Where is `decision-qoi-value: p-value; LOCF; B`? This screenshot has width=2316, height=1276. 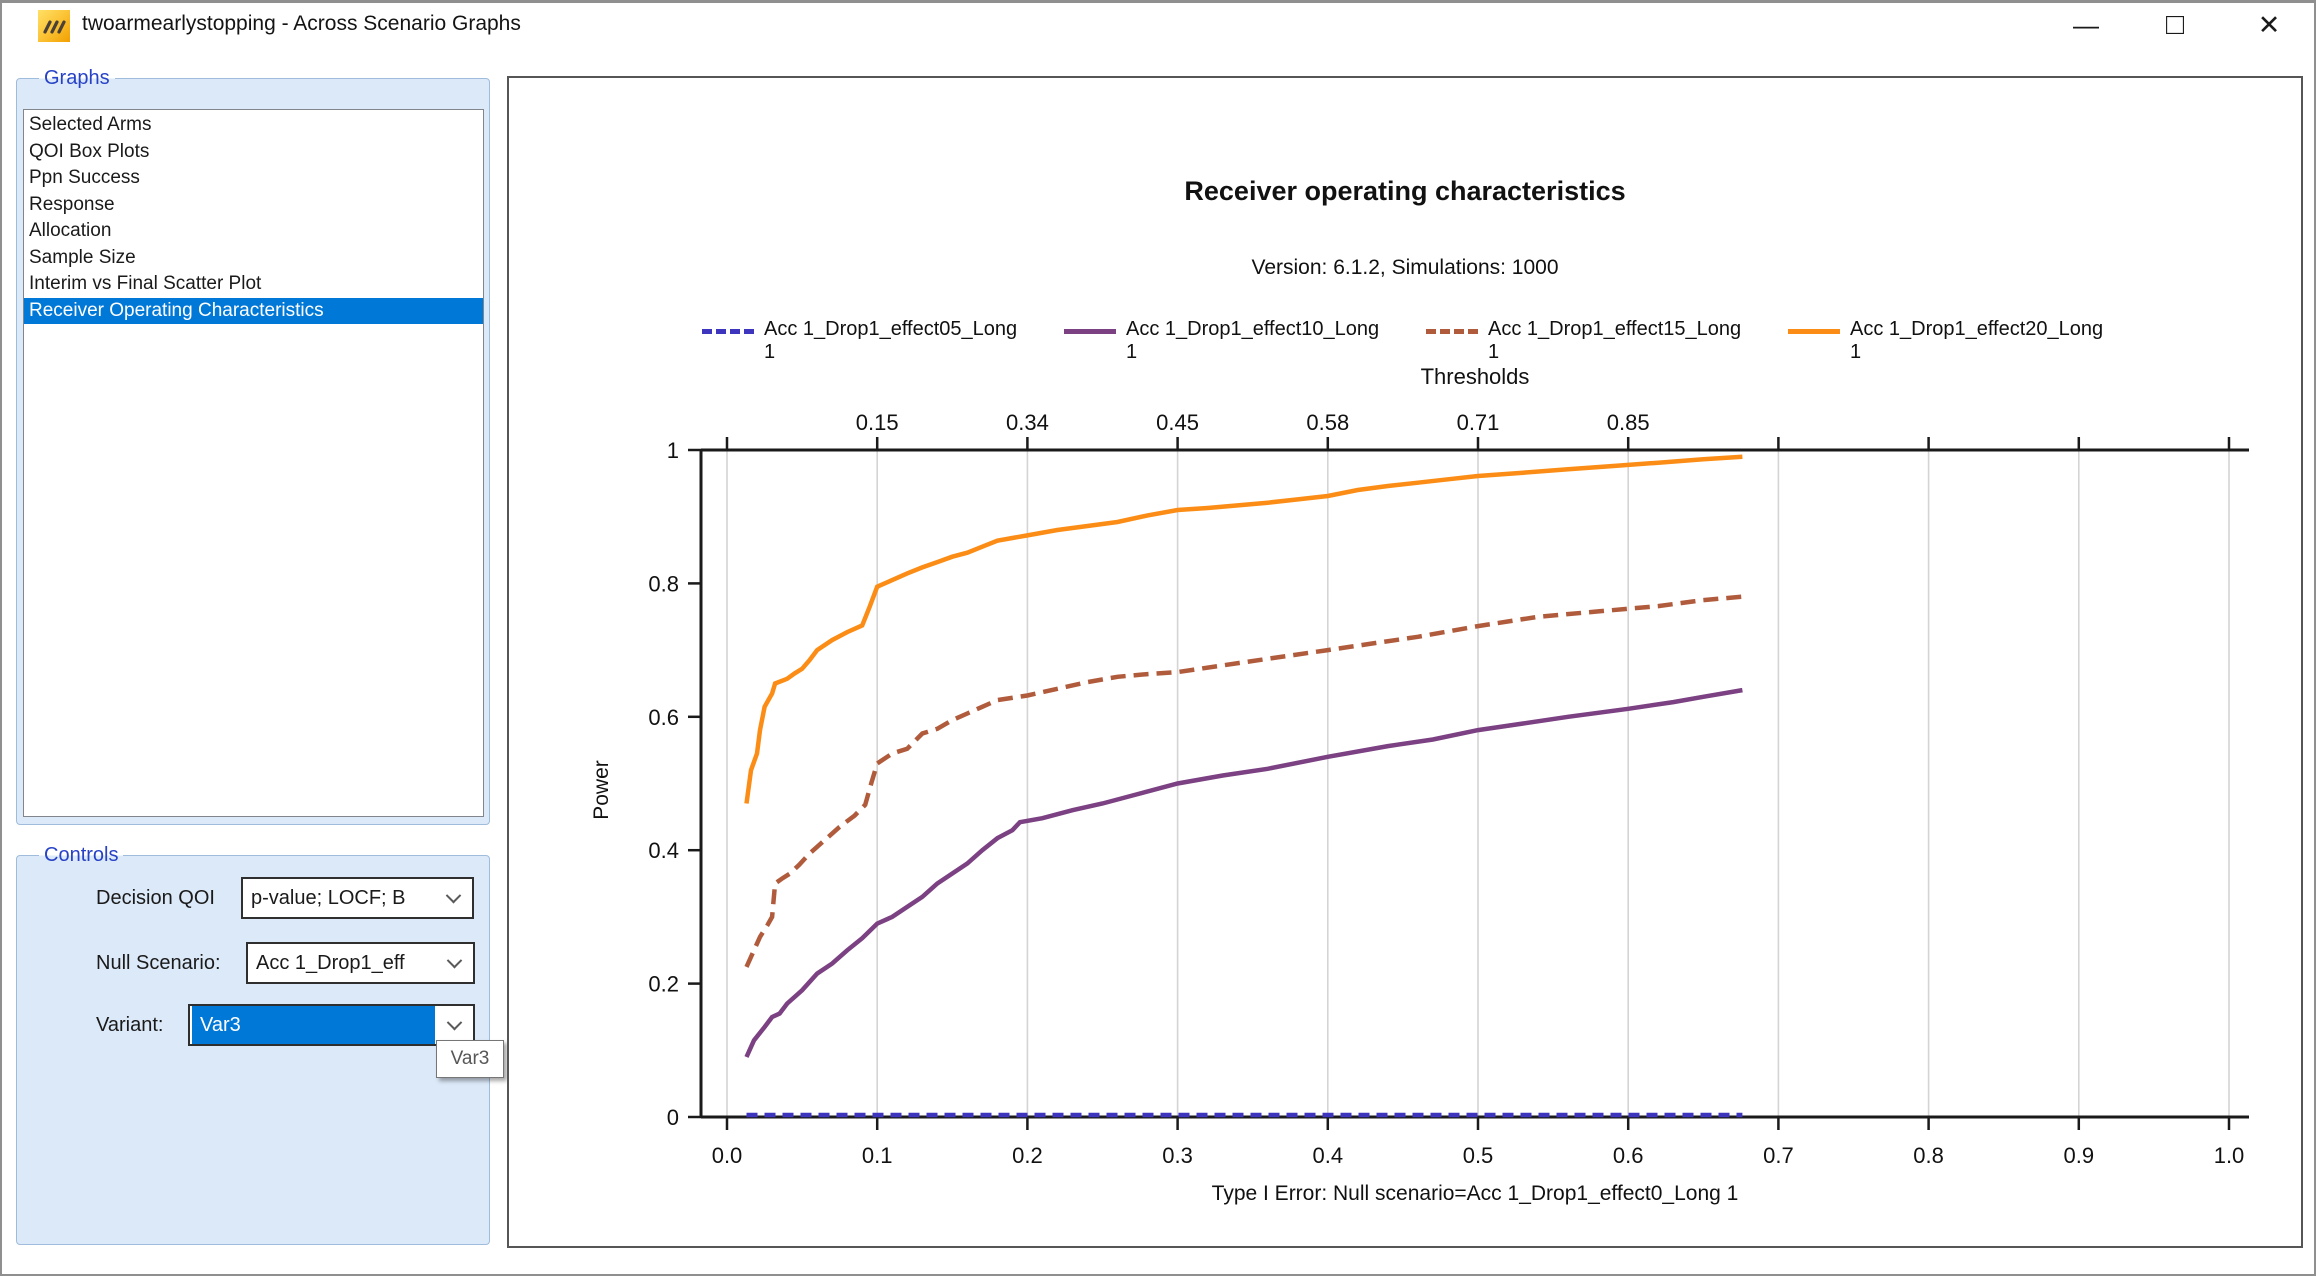 decision-qoi-value: p-value; LOCF; B is located at coordinates (328, 897).